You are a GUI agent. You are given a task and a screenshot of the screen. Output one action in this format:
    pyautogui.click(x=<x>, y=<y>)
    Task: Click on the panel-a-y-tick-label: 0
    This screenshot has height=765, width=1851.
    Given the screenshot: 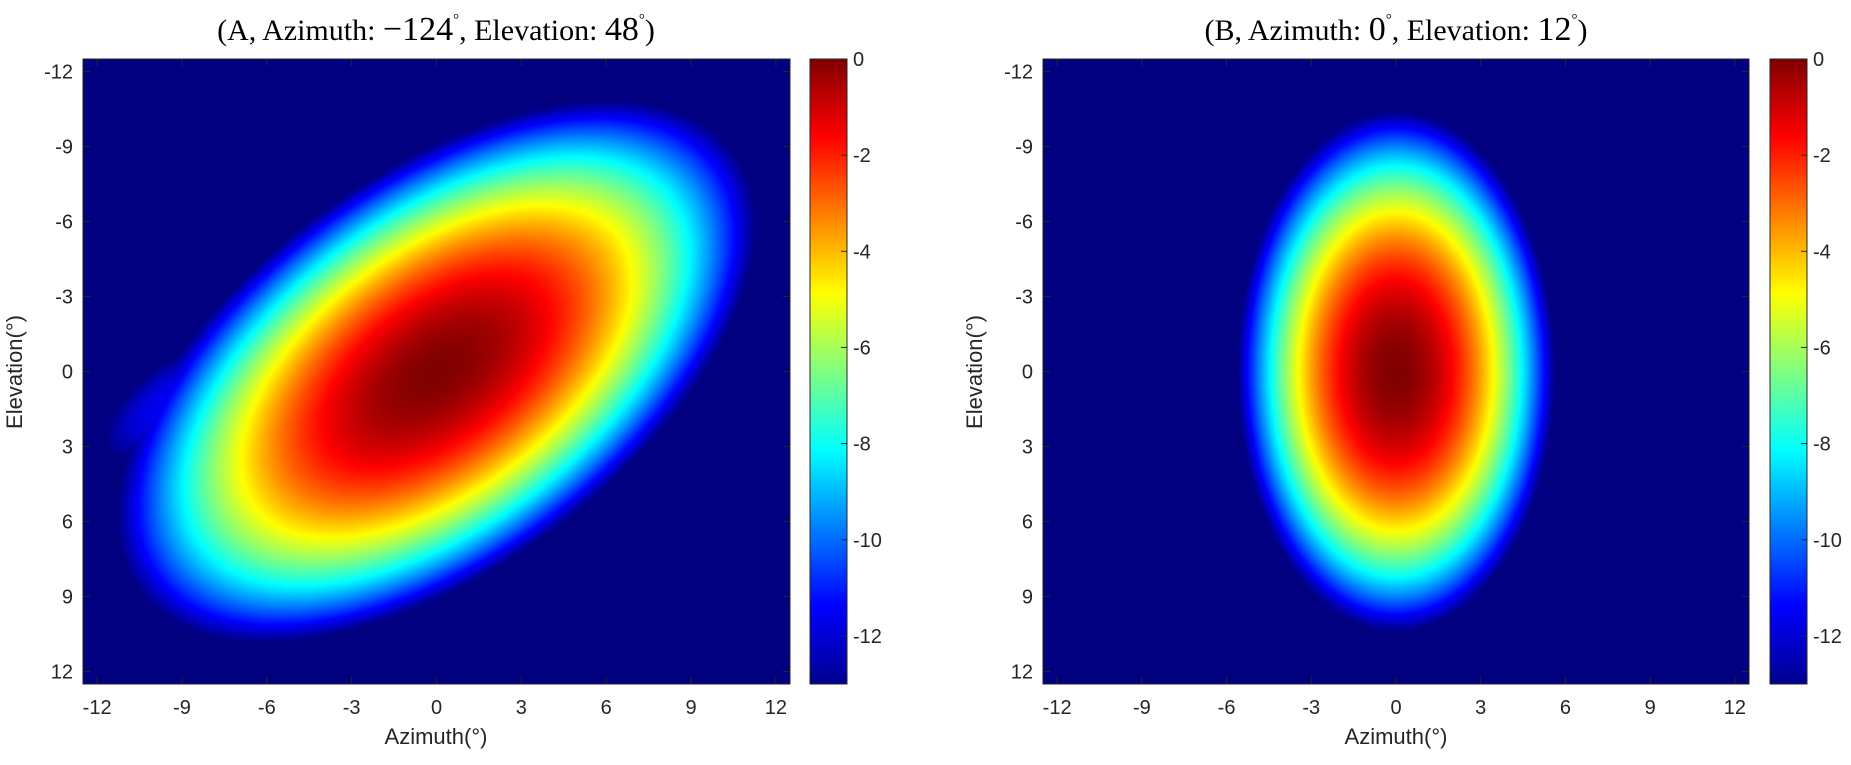 What is the action you would take?
    pyautogui.click(x=67, y=373)
    